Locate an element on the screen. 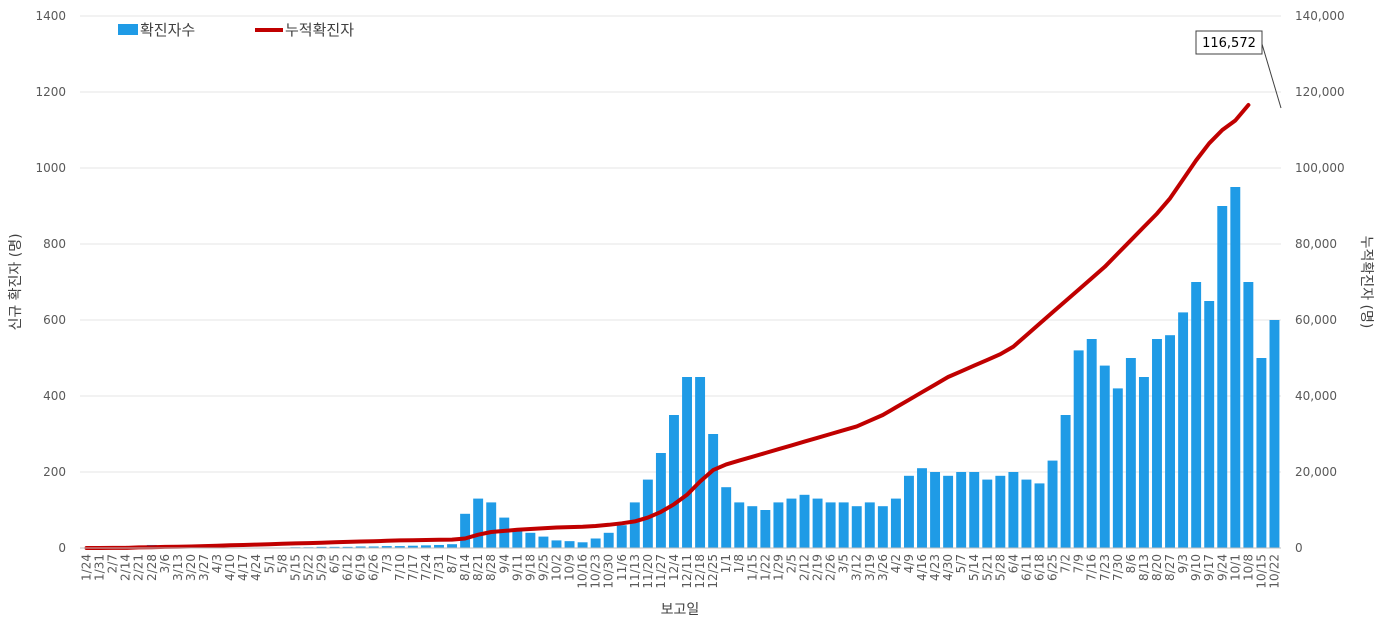 This screenshot has width=1382, height=622. x-tick-label: 5/14 is located at coordinates (974, 567).